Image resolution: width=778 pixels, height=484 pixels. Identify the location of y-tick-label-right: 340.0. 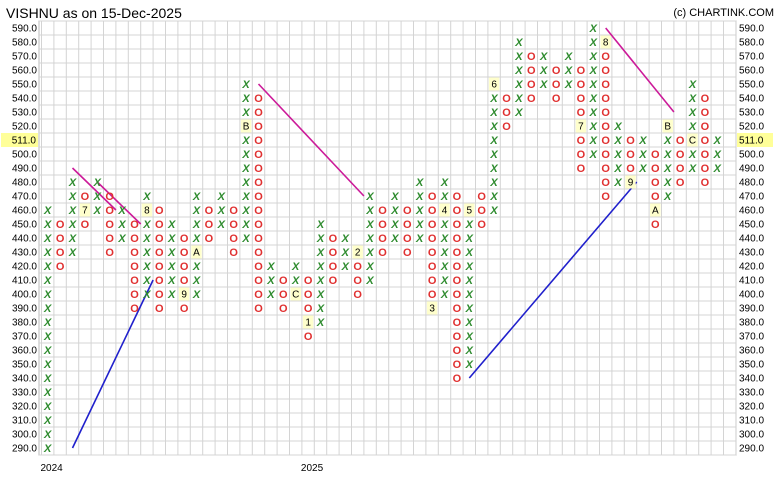
(751, 379).